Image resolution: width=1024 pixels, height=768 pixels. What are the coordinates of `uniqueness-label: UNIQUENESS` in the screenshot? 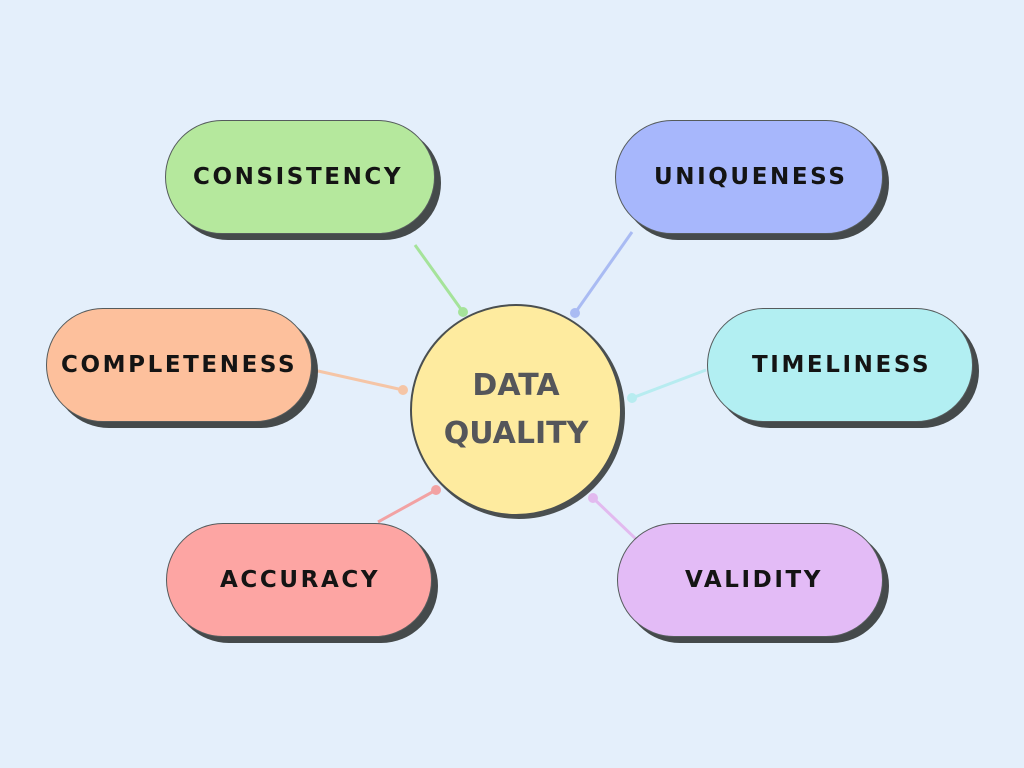 It's located at (751, 177).